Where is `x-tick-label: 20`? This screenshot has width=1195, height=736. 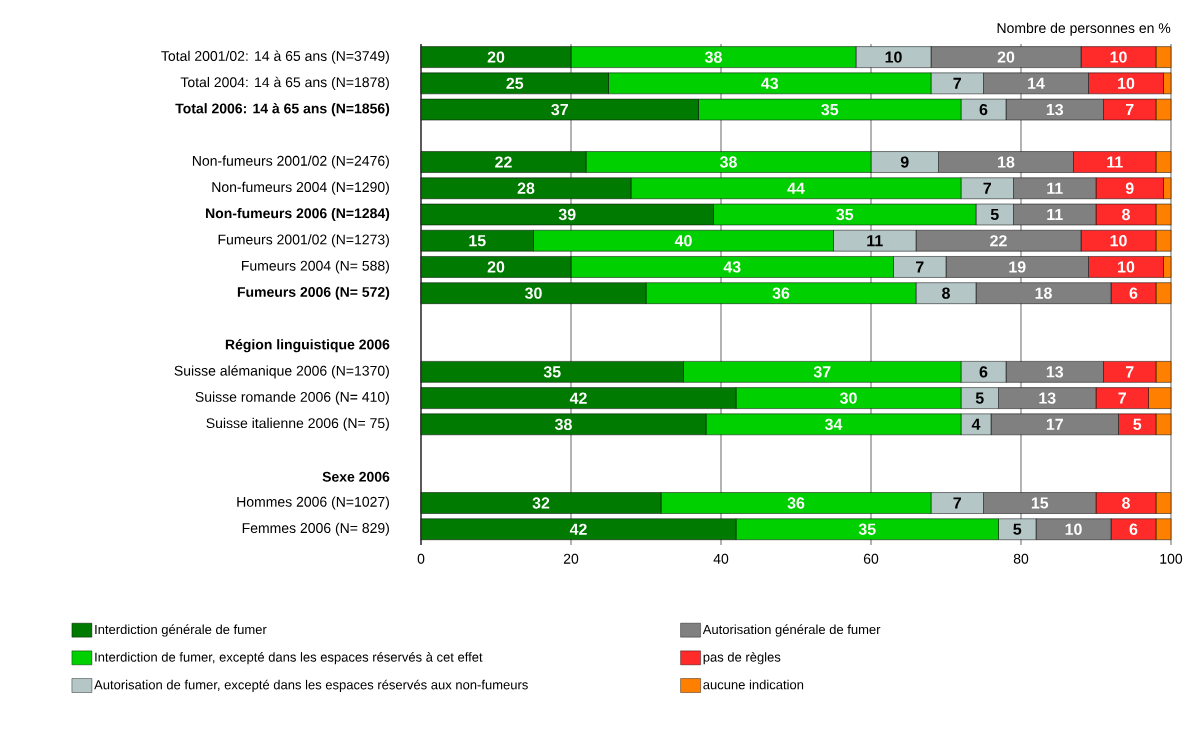
x-tick-label: 20 is located at coordinates (571, 558).